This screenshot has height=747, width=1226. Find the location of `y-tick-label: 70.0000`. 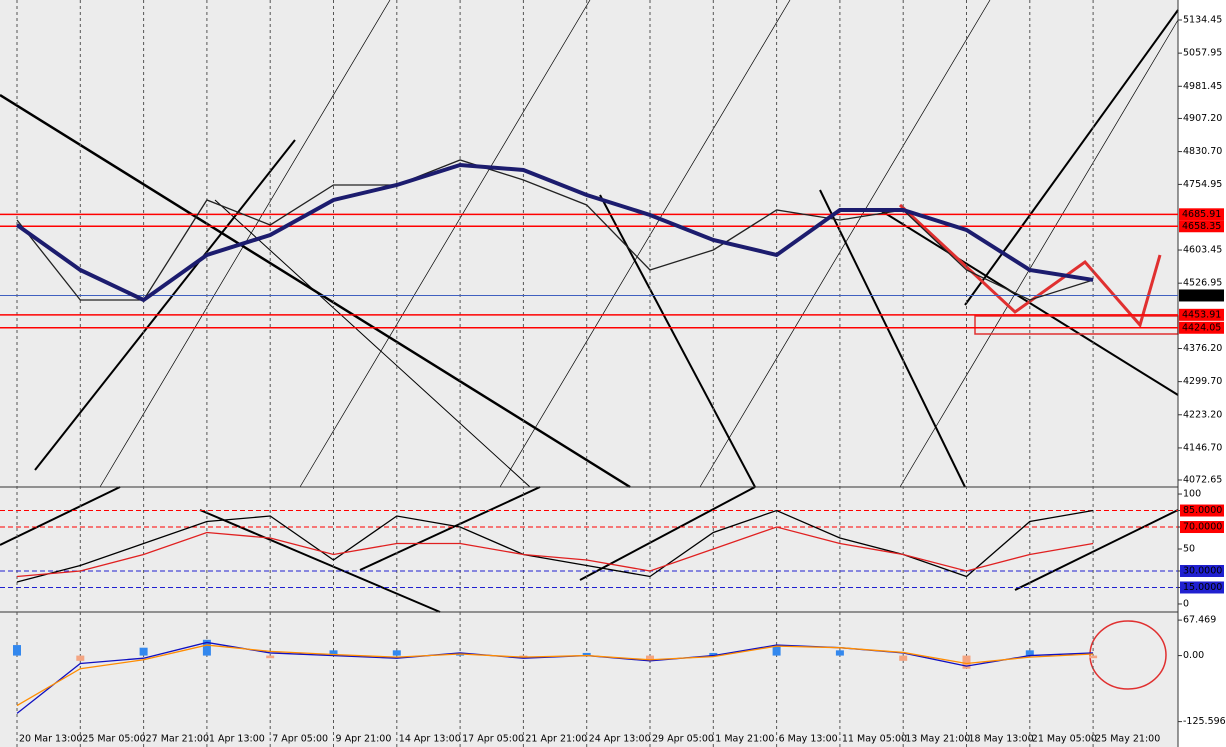

y-tick-label: 70.0000 is located at coordinates (1202, 527).